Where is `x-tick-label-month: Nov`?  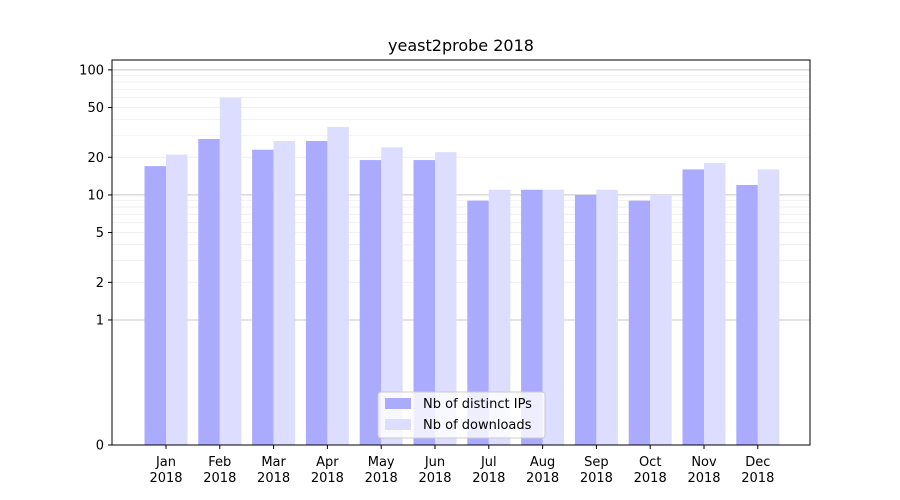
x-tick-label-month: Nov is located at coordinates (704, 462).